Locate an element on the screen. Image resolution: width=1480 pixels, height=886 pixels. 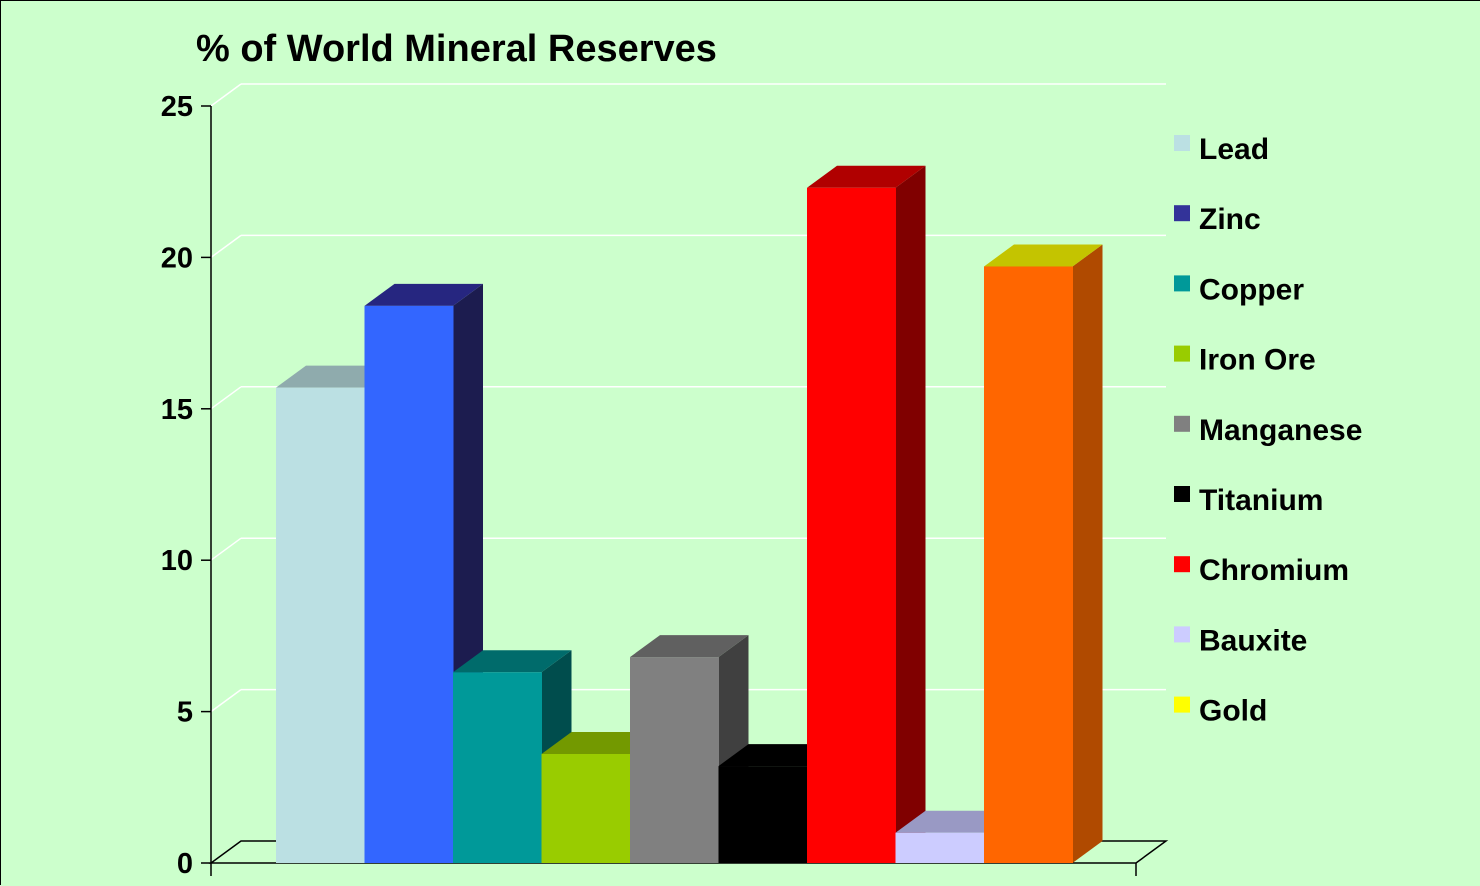
legend-item: Lead is located at coordinates (1221, 149).